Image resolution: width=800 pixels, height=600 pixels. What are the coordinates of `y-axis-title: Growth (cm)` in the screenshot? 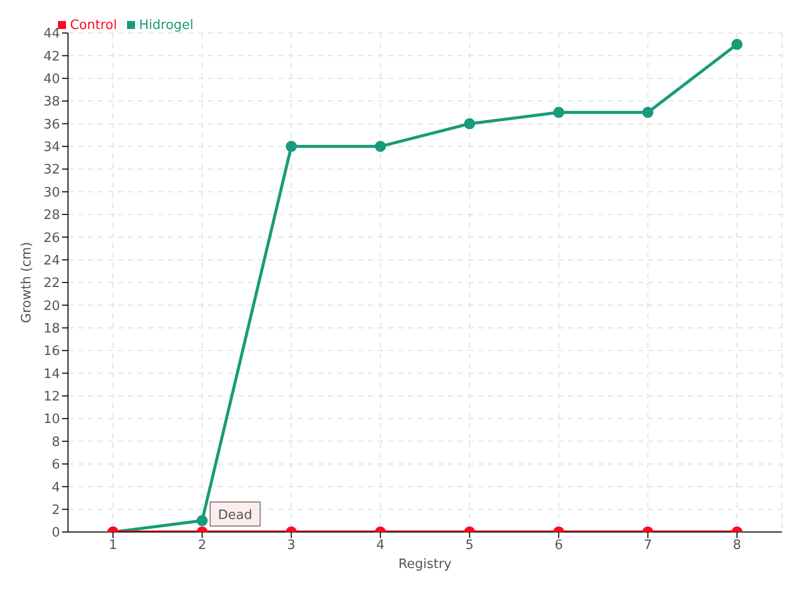 It's located at (27, 283).